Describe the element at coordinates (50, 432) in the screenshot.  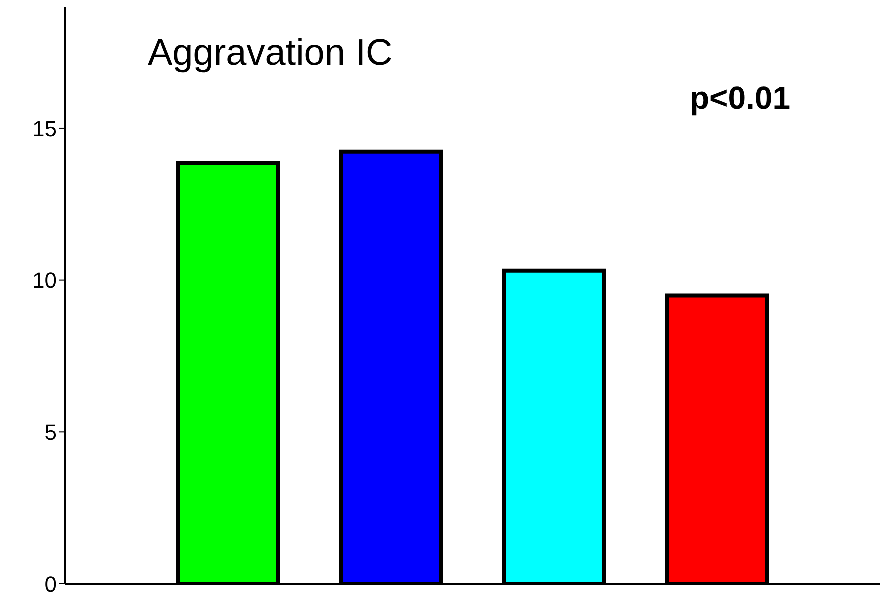
I see `y-tick-label: 5` at that location.